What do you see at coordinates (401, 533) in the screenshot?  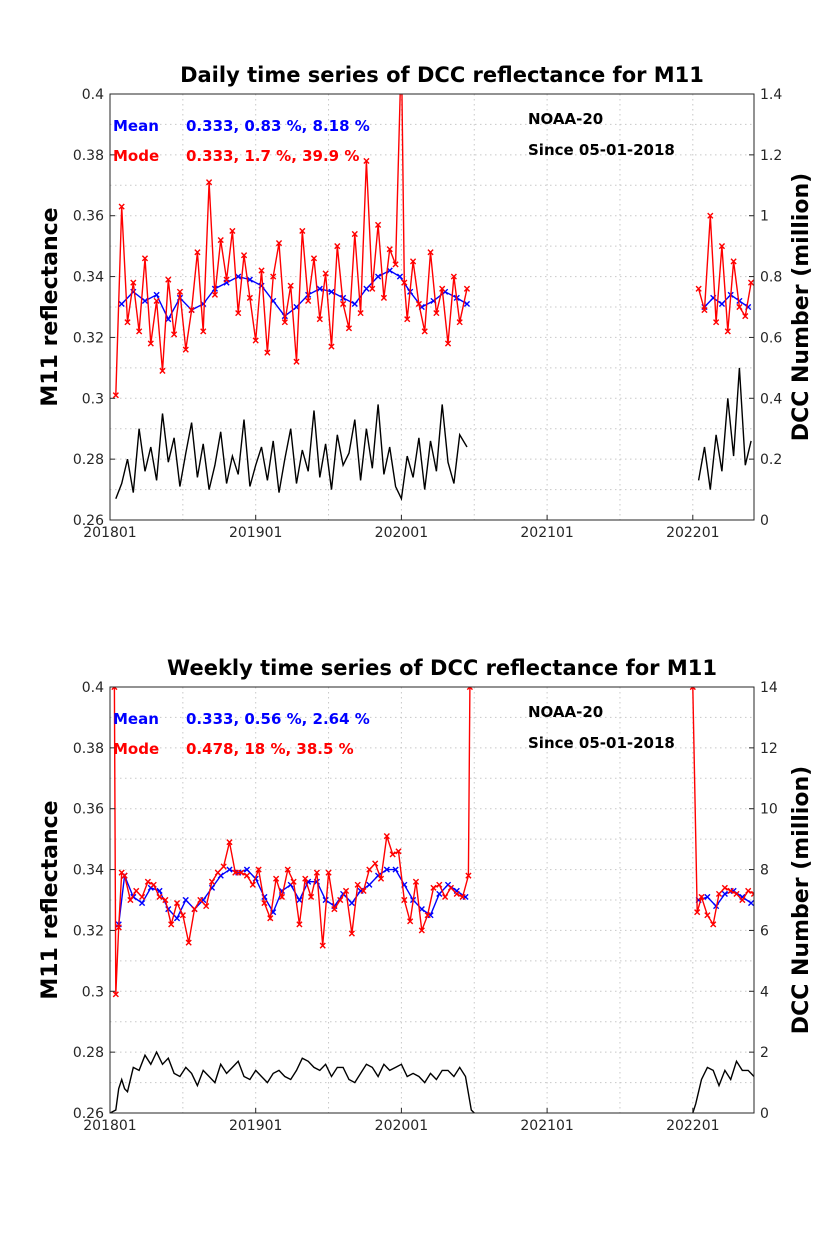 I see `x-tick-label: 202001` at bounding box center [401, 533].